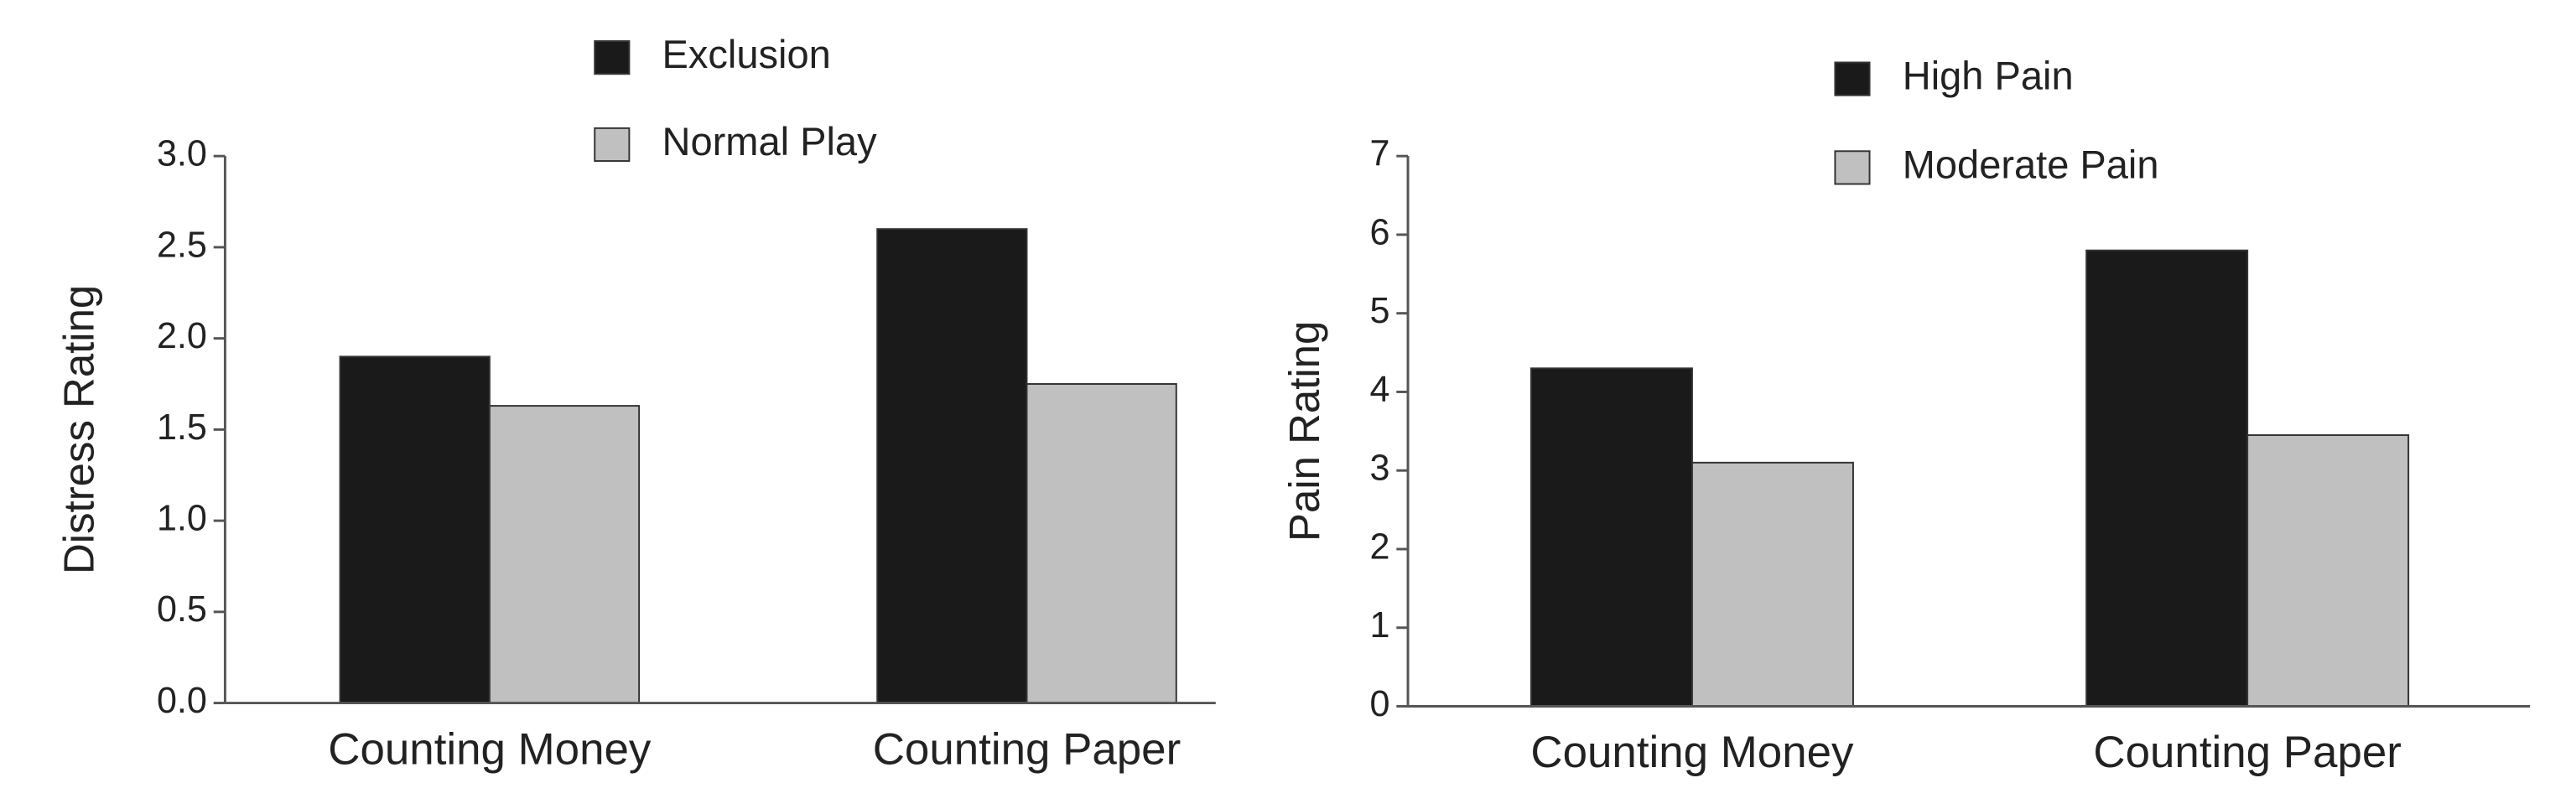  What do you see at coordinates (78, 429) in the screenshot?
I see `y-axis-label: Distress Rating` at bounding box center [78, 429].